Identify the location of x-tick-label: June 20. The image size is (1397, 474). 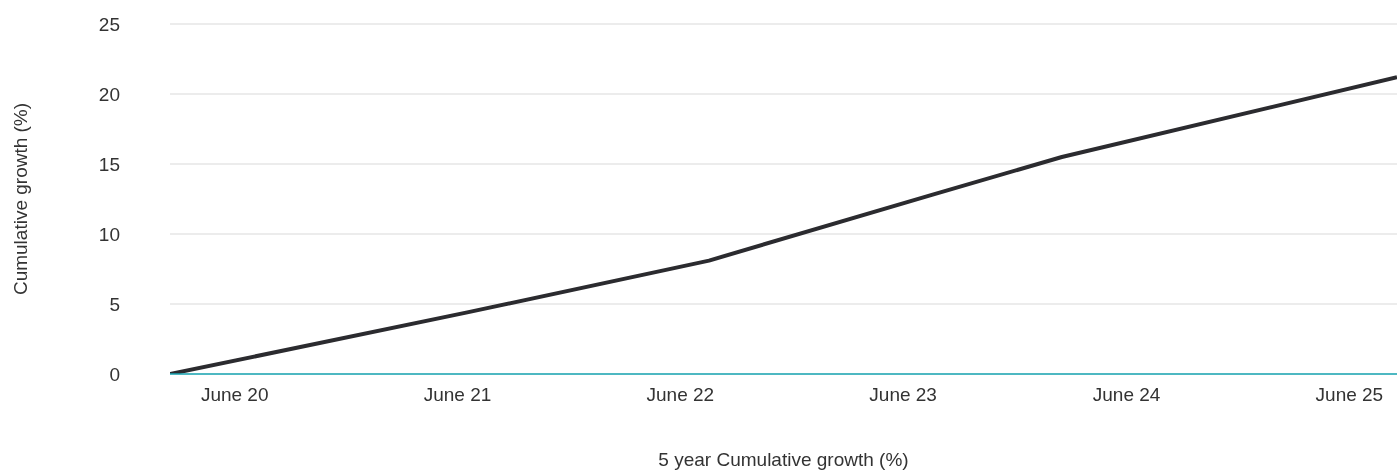
(234, 395).